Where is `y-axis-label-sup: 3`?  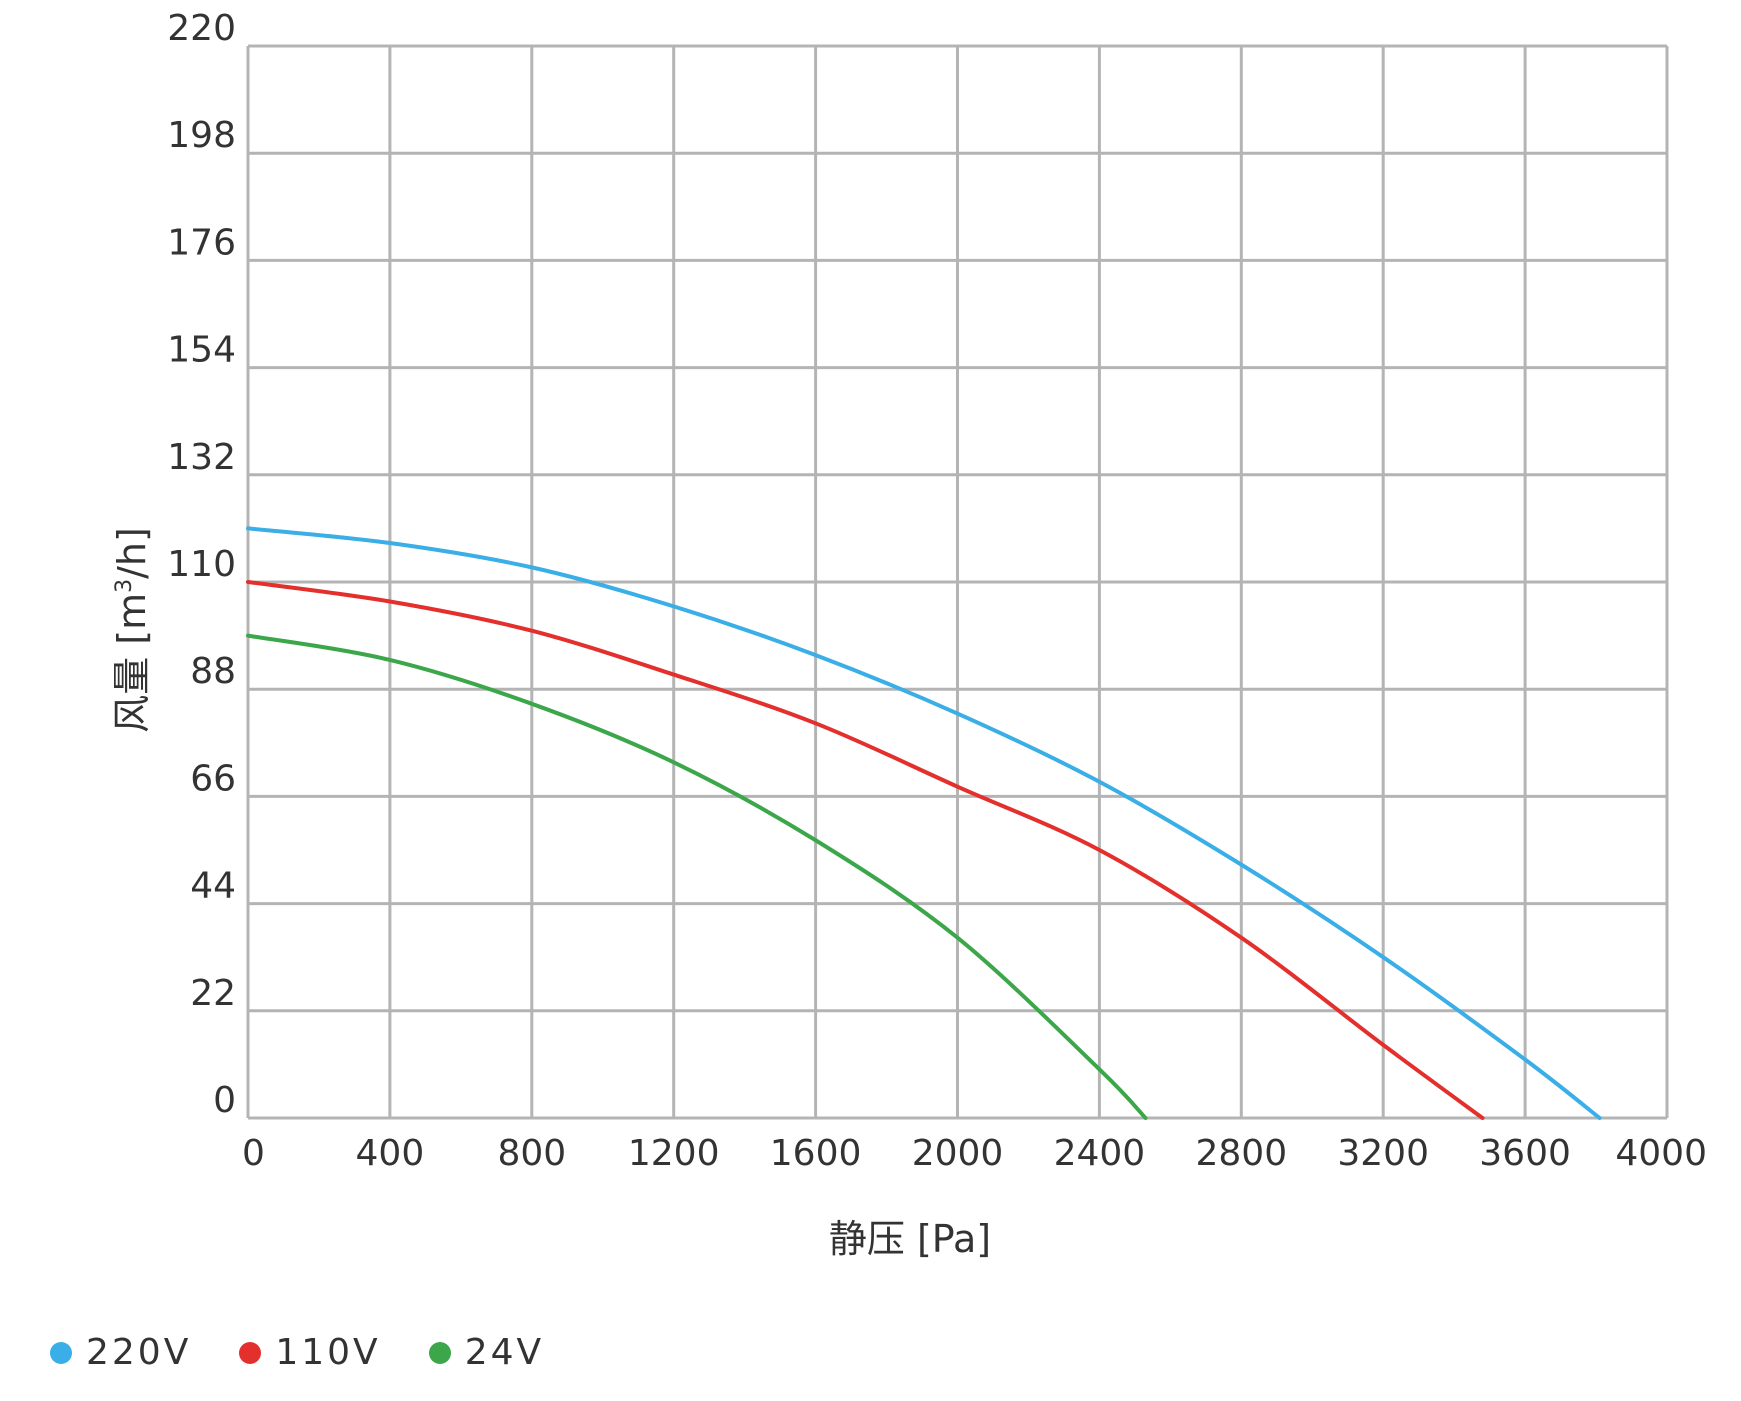 y-axis-label-sup: 3 is located at coordinates (124, 586).